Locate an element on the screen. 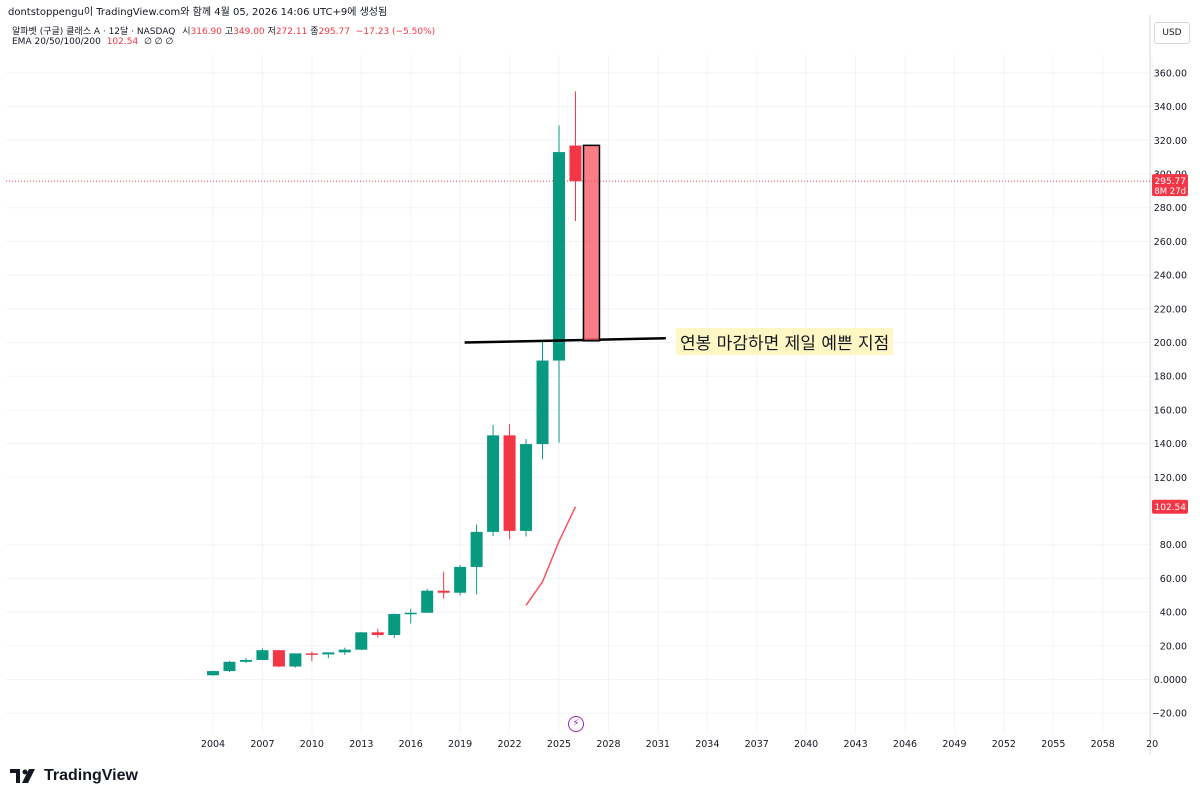  time-tick-label: 2046 is located at coordinates (905, 744).